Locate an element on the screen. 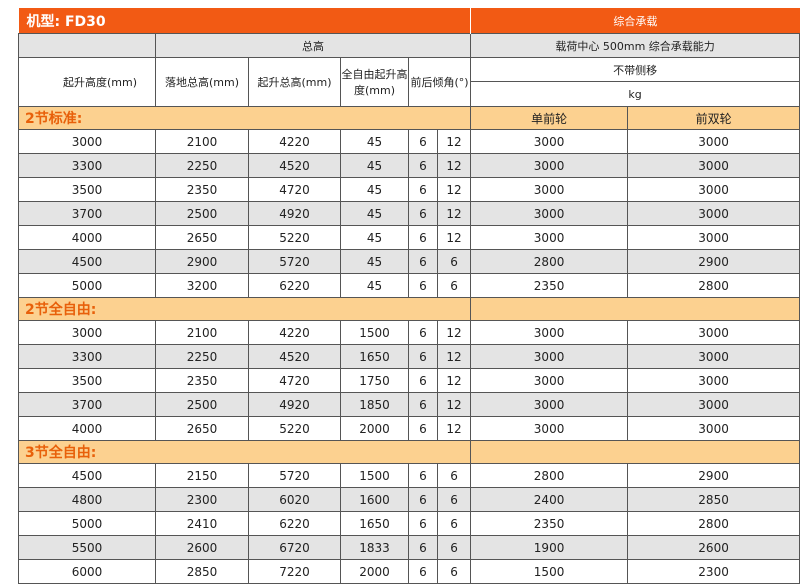 The height and width of the screenshot is (584, 800). table-row: 3500 2350 4720 45 6 12 3000 3000 is located at coordinates (409, 189).